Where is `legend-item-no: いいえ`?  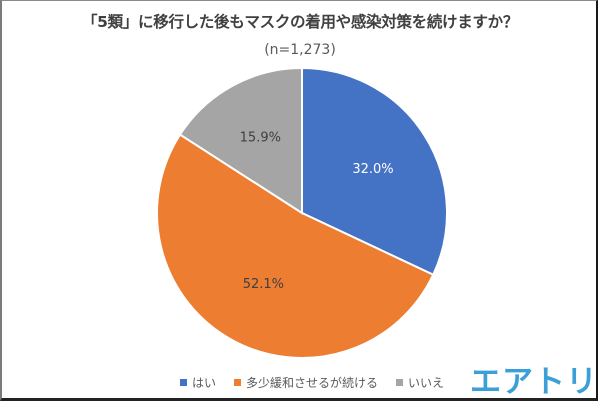 legend-item-no: いいえ is located at coordinates (420, 382).